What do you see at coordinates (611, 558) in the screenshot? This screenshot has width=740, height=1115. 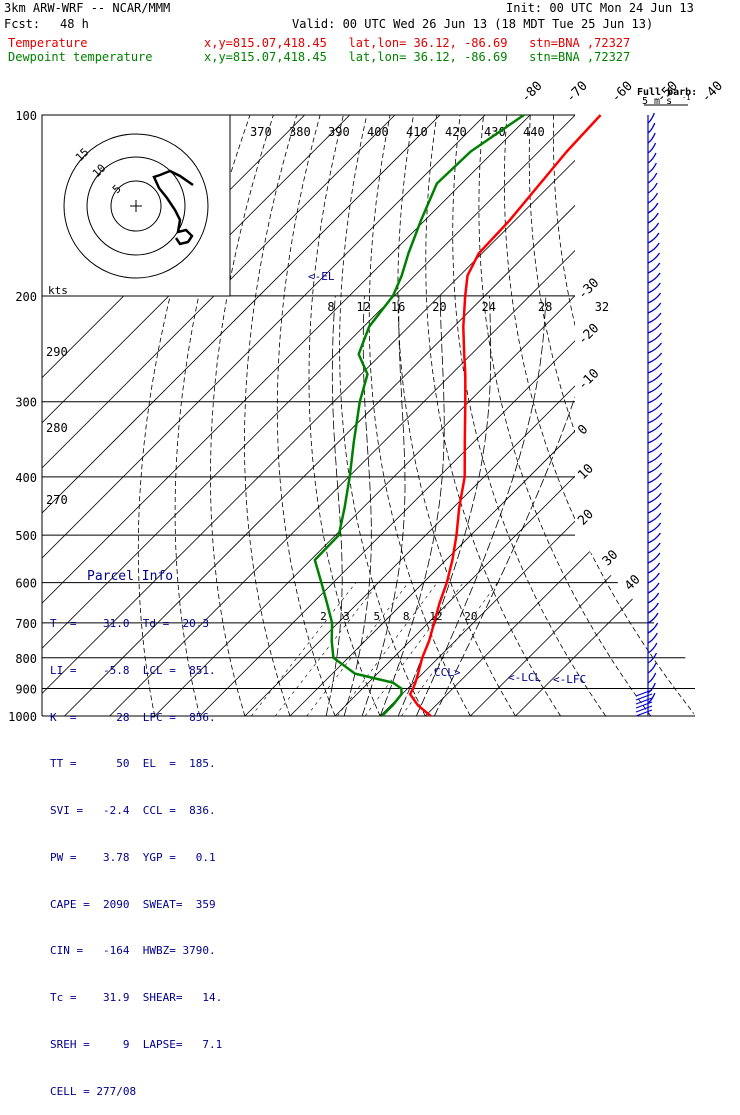 I see `isotherm-label: 30` at bounding box center [611, 558].